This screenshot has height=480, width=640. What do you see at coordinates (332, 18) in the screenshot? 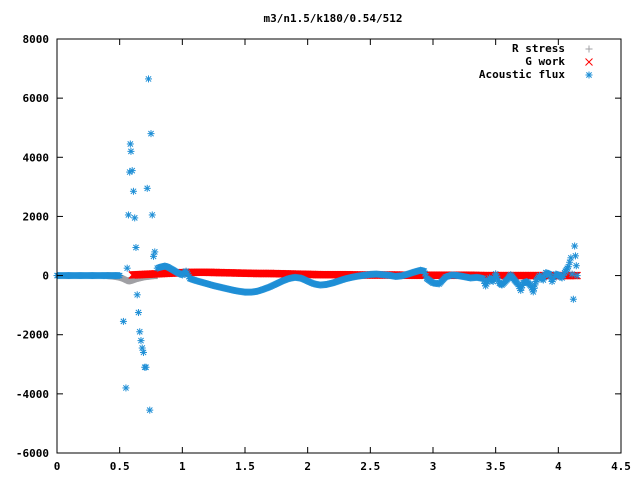
I see `chart-title: m3/n1.5/k180/0.54/512` at bounding box center [332, 18].